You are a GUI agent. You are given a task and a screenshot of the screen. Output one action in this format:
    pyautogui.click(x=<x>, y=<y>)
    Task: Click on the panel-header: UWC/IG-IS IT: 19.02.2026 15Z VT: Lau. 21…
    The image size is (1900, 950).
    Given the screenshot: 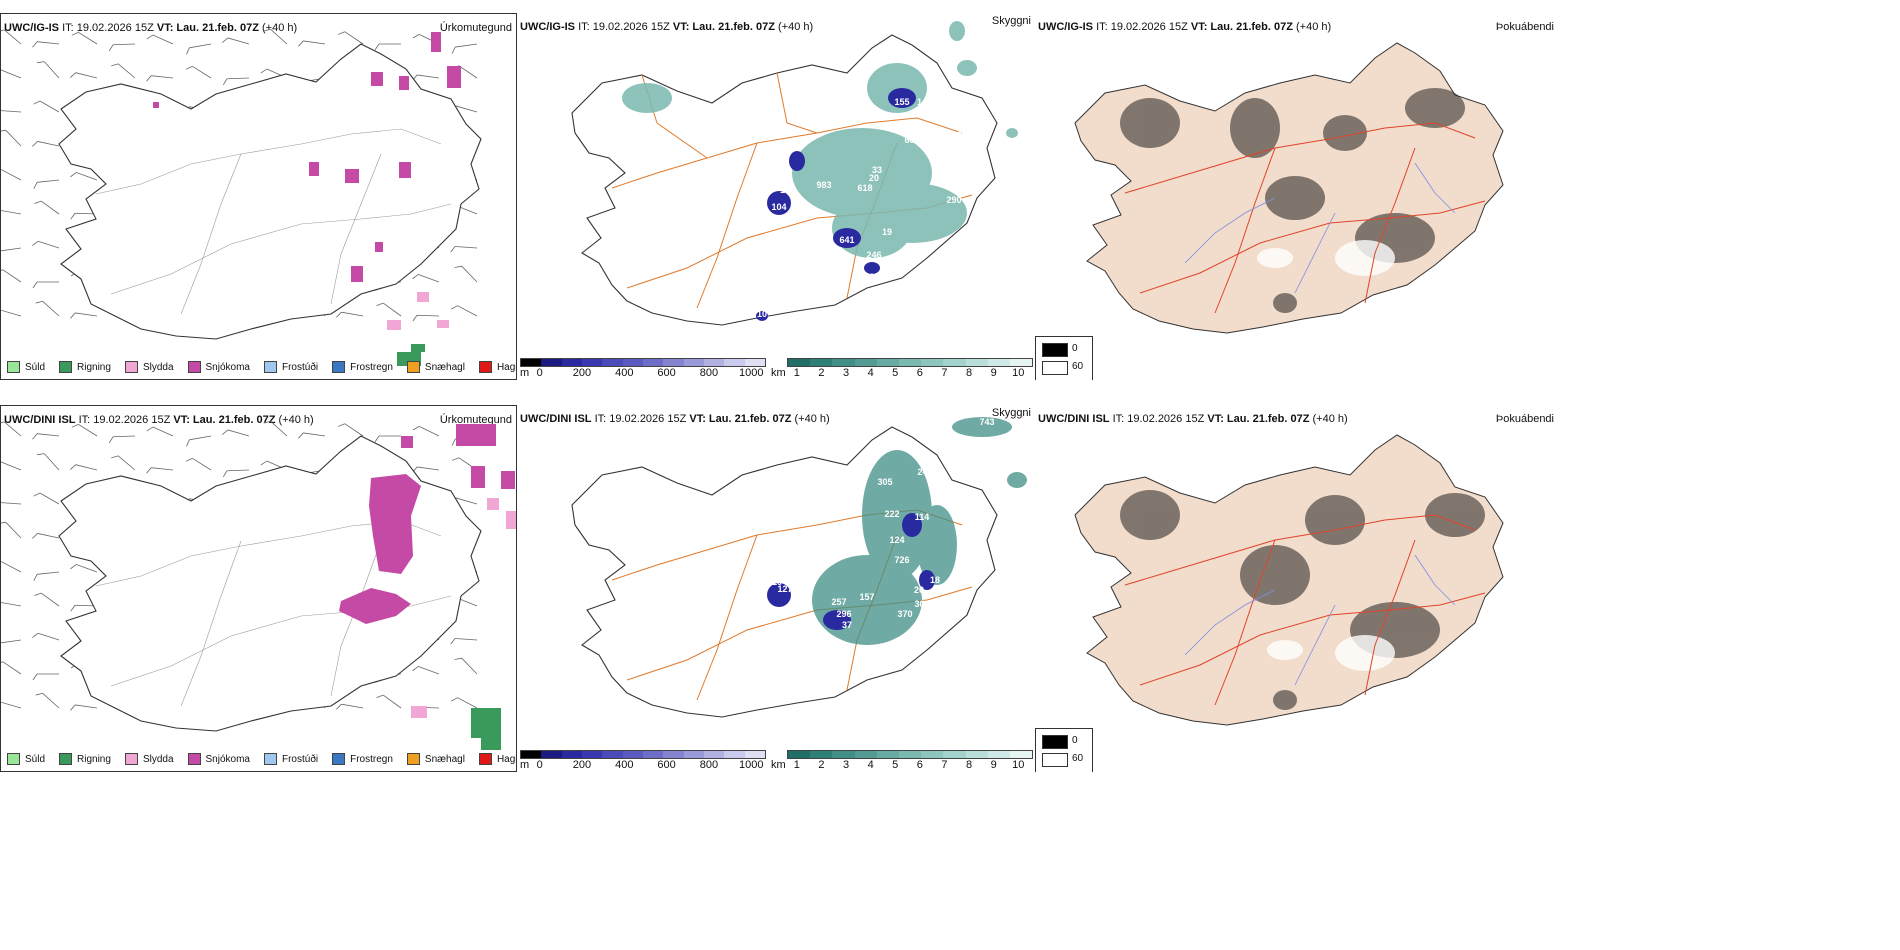 What is the action you would take?
    pyautogui.click(x=151, y=28)
    